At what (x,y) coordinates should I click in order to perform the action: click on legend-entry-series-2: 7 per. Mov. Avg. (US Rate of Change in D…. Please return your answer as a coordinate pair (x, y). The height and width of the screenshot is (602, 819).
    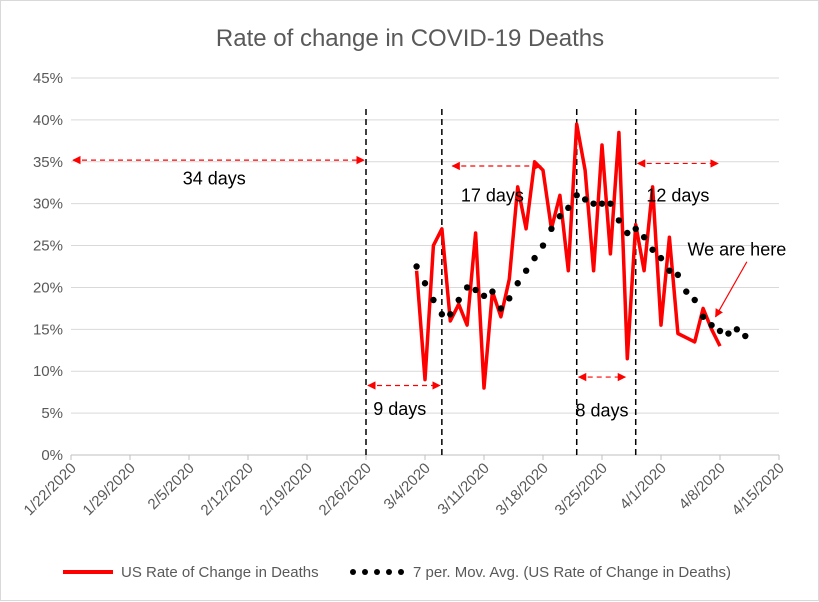
    Looking at the image, I should click on (572, 572).